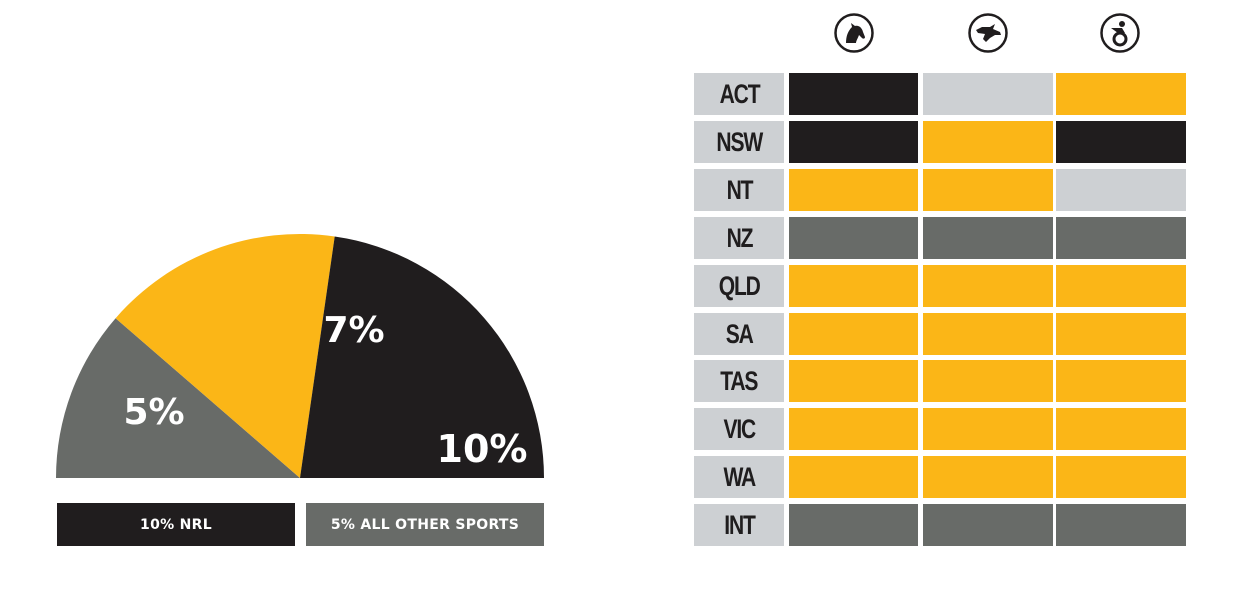 This screenshot has height=601, width=1246. I want to click on cell-qld-col3, so click(1121, 286).